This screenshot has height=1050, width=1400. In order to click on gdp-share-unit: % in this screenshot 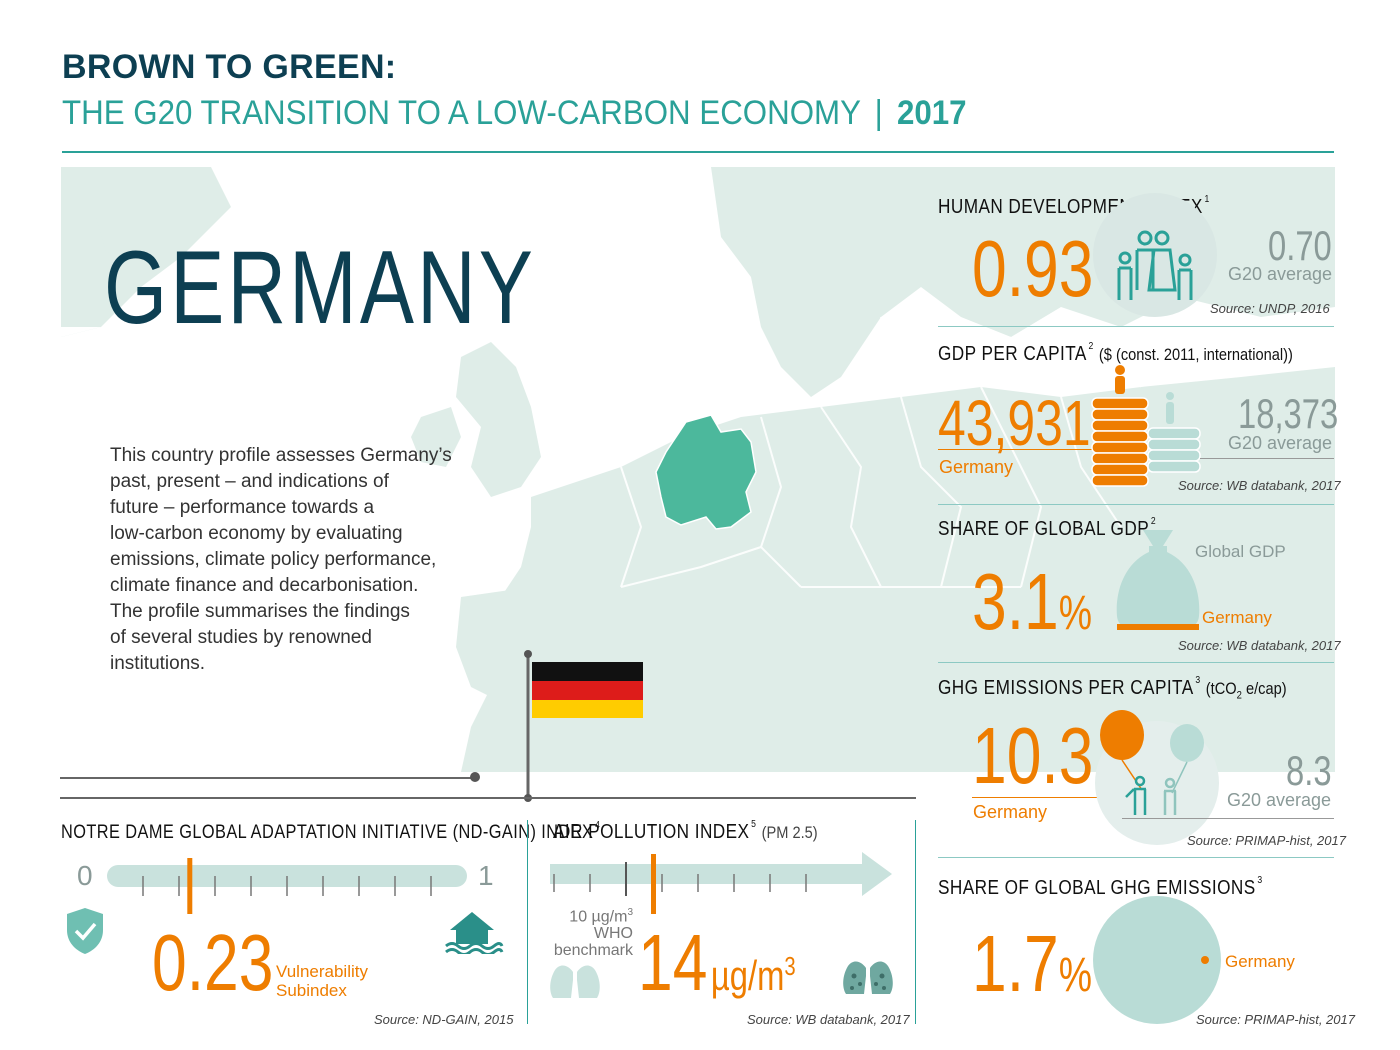, I will do `click(1075, 613)`.